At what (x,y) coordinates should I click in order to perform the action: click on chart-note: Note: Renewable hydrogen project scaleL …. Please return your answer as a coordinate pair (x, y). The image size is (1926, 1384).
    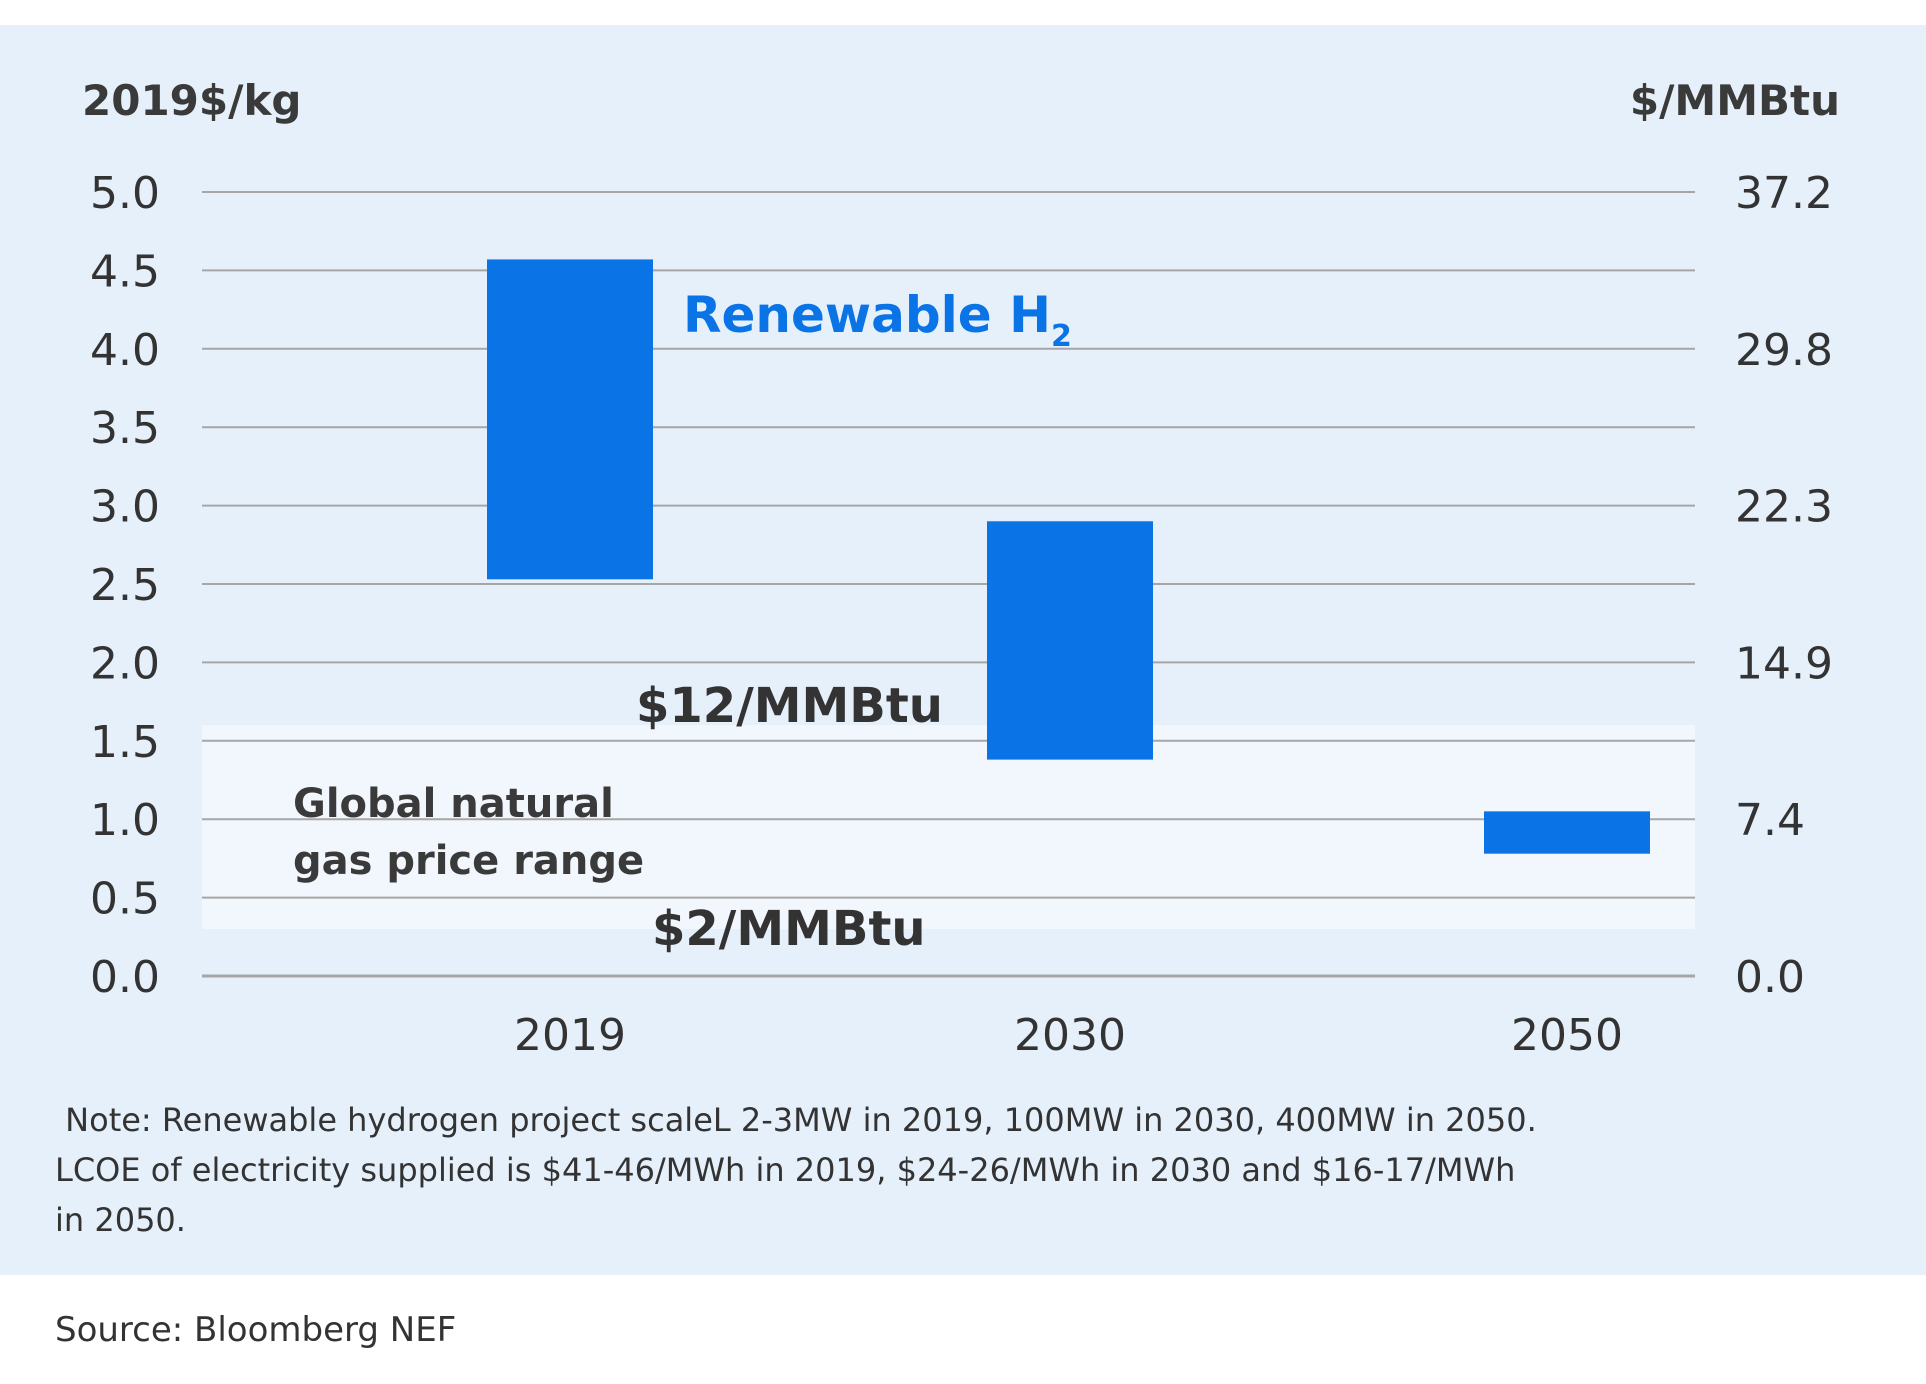
    Looking at the image, I should click on (905, 1170).